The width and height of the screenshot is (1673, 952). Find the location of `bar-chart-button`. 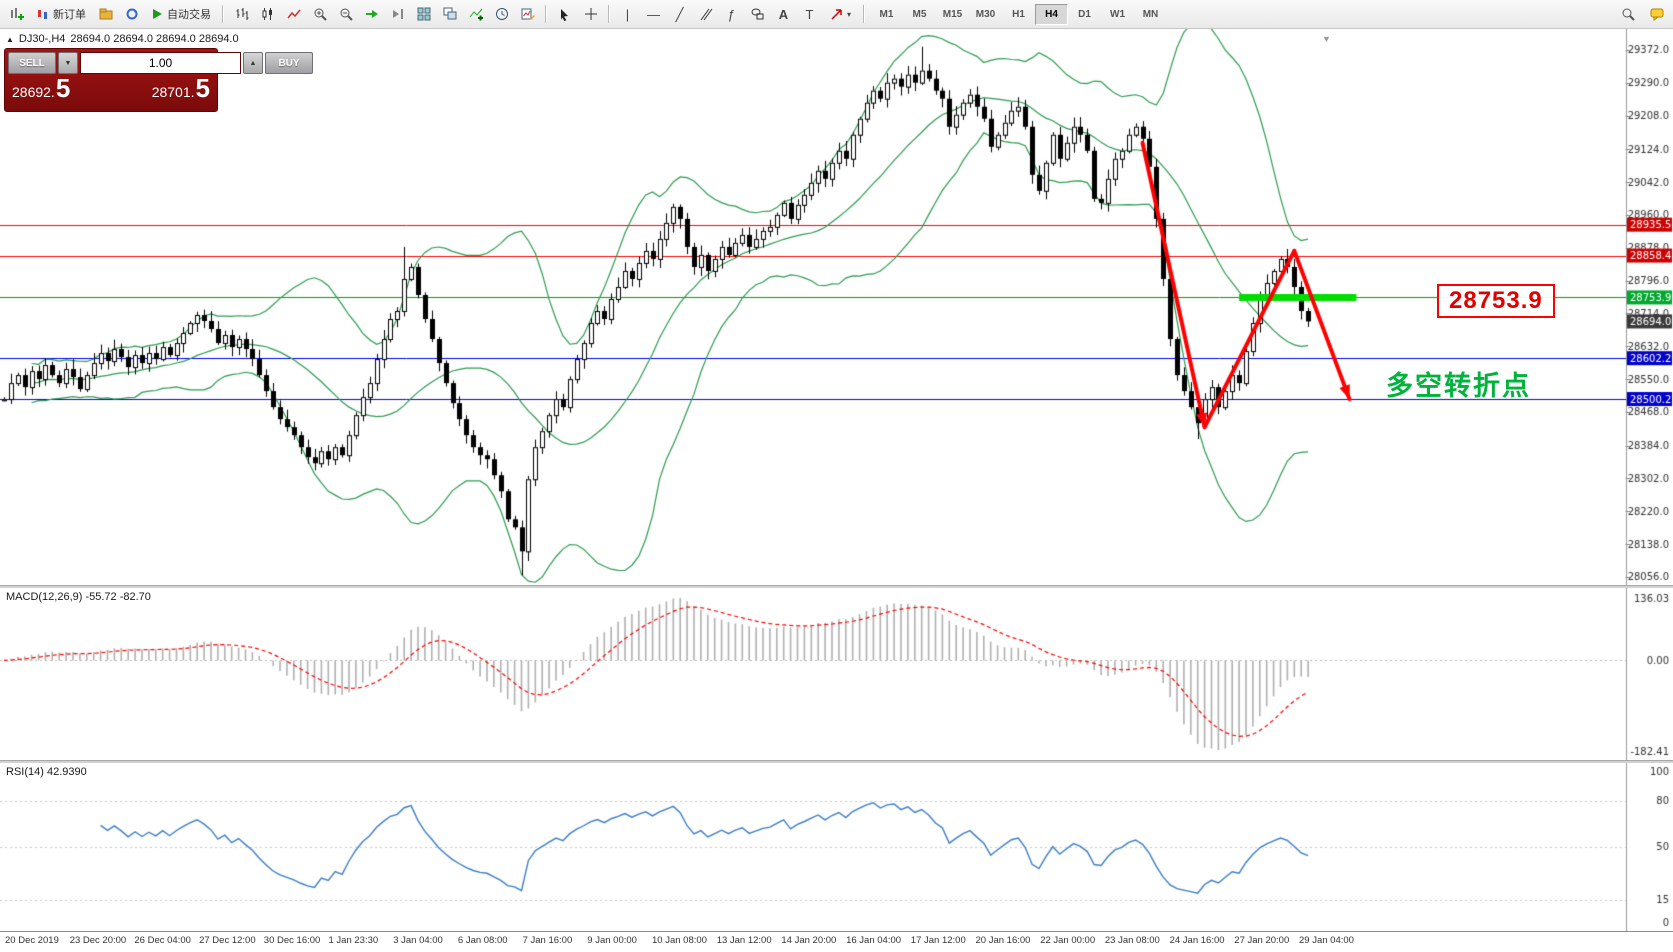

bar-chart-button is located at coordinates (241, 14).